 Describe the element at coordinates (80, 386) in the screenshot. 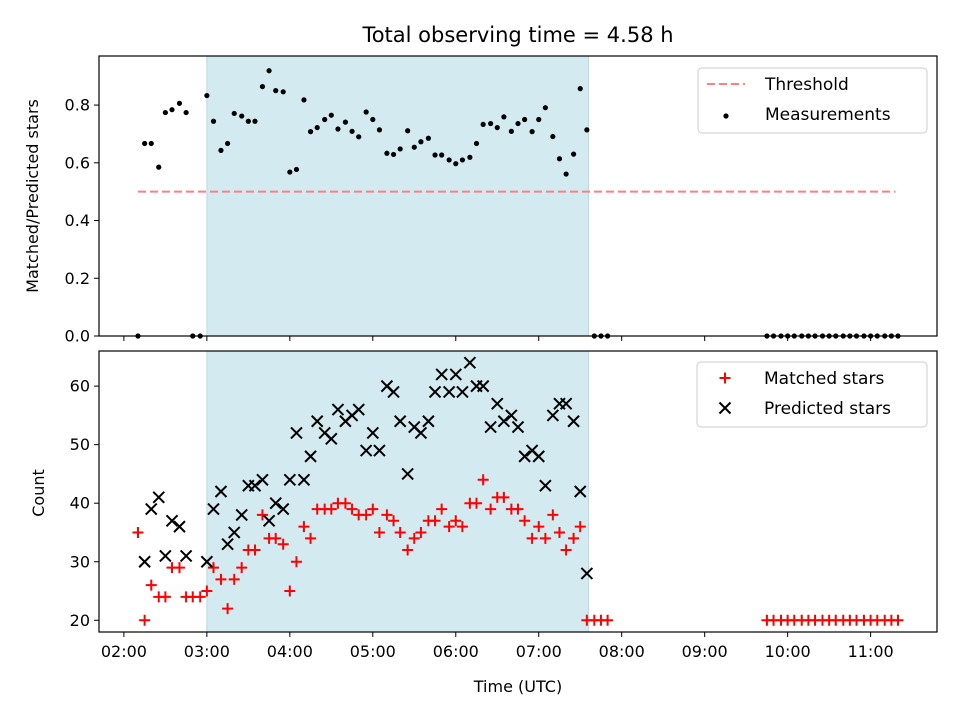

I see `y-tick-label: 60` at that location.